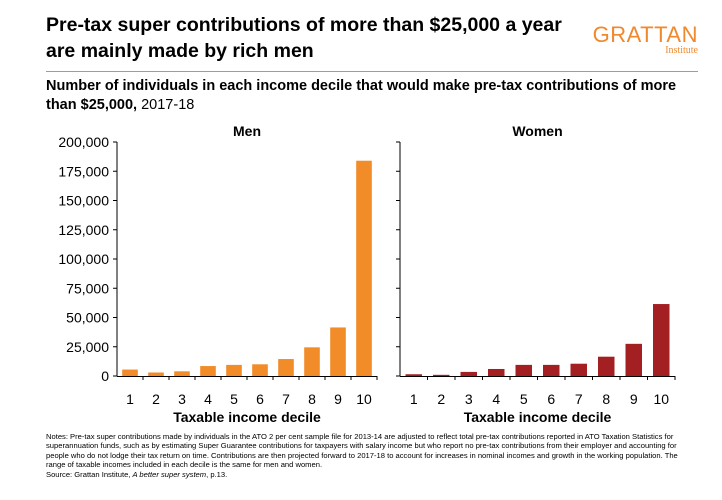 Image resolution: width=722 pixels, height=500 pixels. I want to click on men-x-axis-title: Taxable income decile, so click(247, 417).